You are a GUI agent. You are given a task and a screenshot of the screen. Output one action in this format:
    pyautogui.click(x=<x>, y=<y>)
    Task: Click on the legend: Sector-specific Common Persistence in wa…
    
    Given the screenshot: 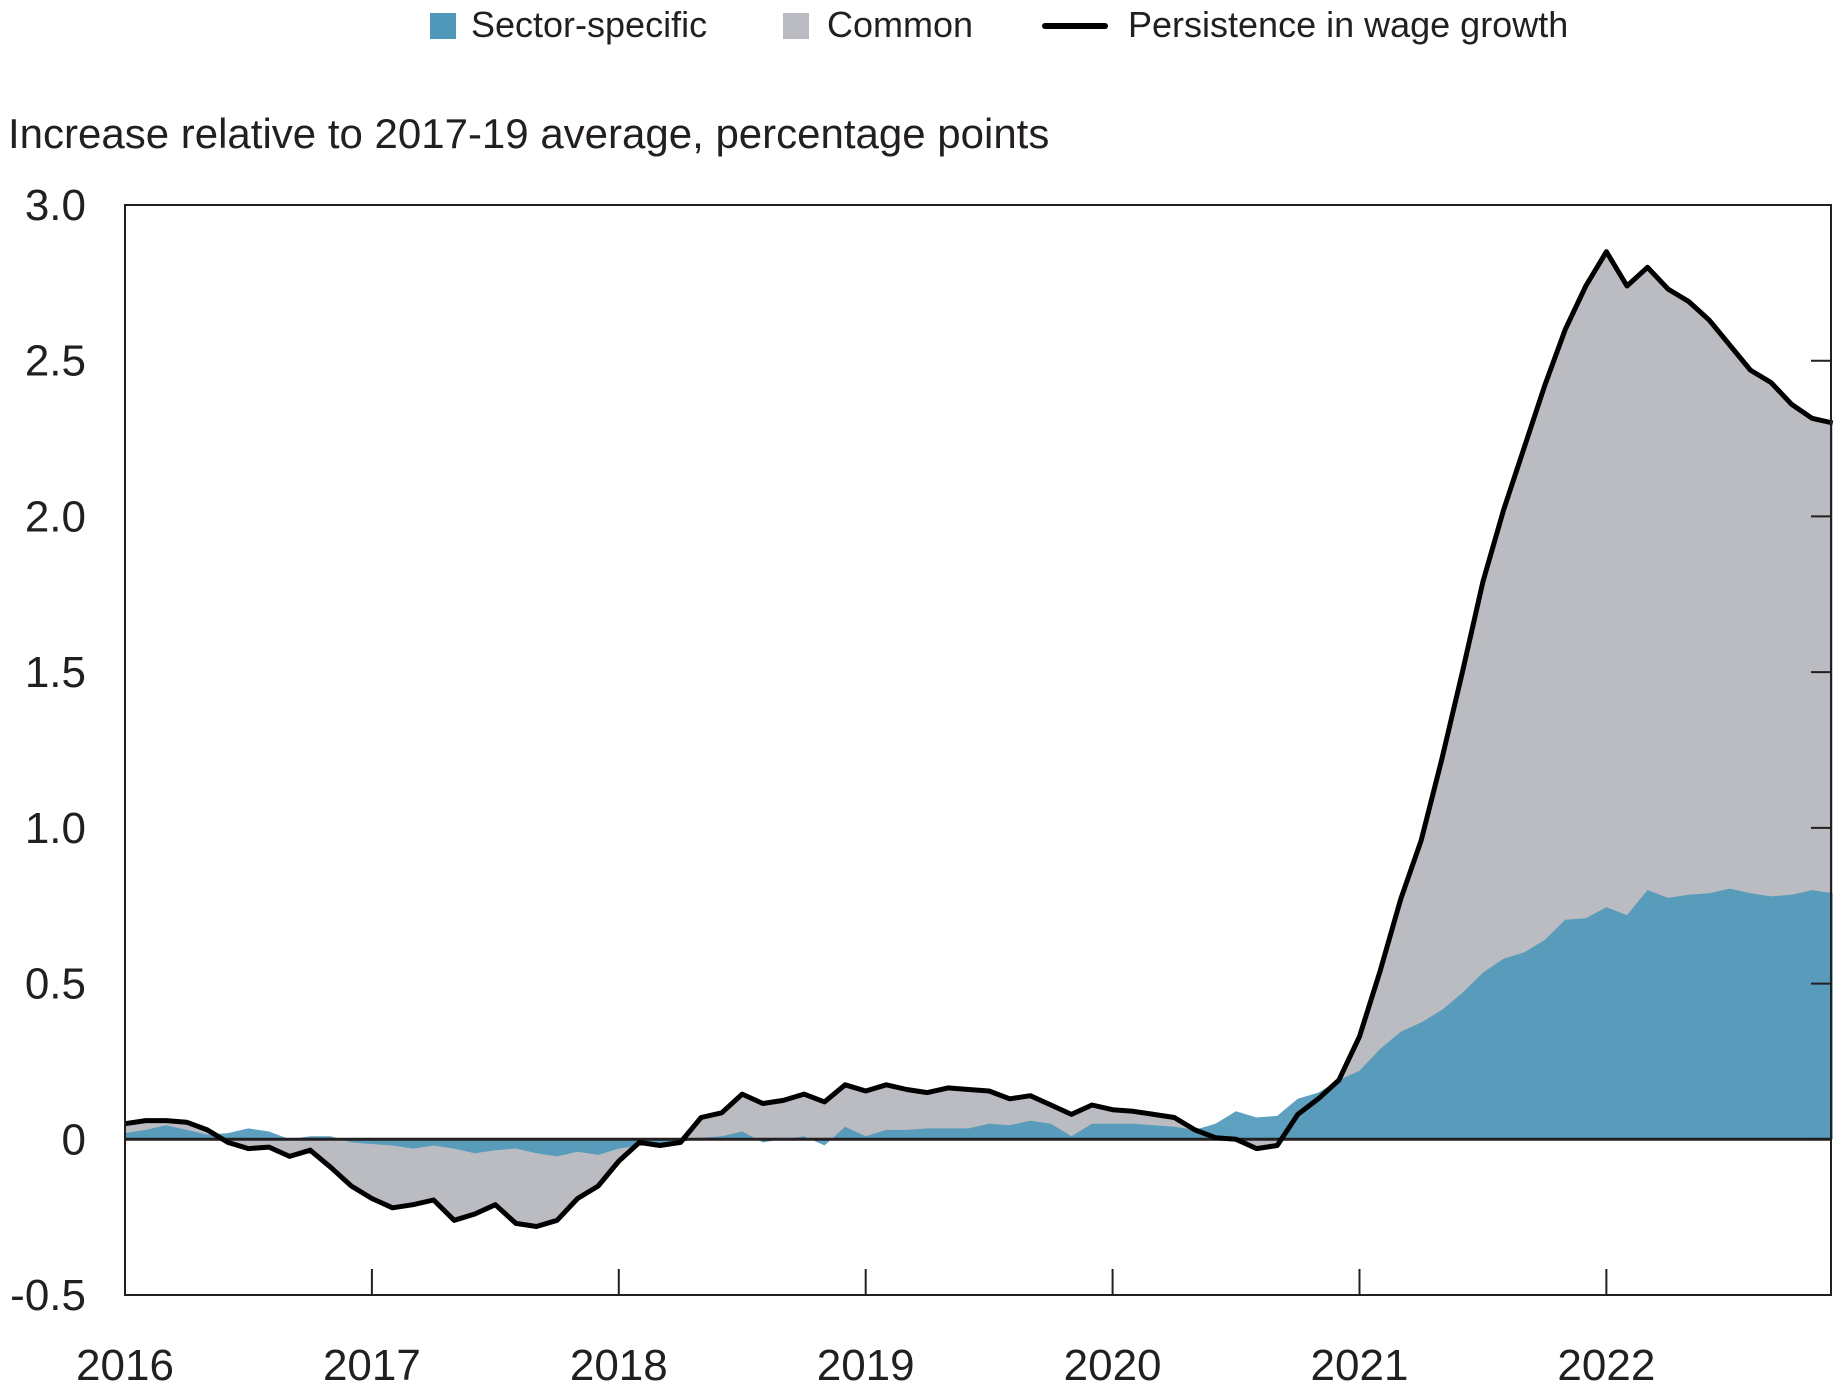 What is the action you would take?
    pyautogui.click(x=999, y=24)
    